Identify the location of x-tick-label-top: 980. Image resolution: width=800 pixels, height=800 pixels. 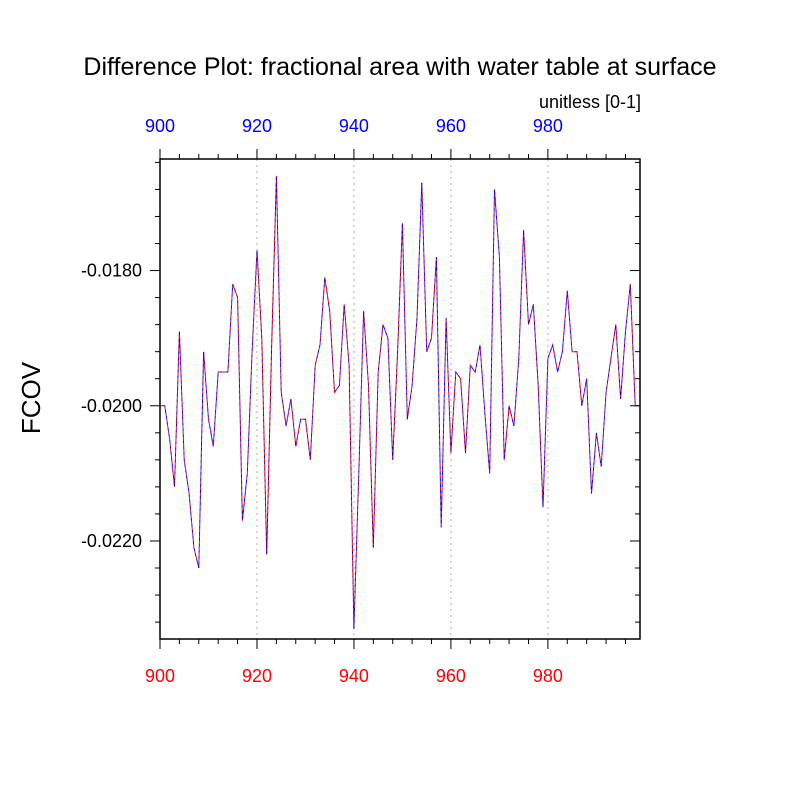
(548, 126).